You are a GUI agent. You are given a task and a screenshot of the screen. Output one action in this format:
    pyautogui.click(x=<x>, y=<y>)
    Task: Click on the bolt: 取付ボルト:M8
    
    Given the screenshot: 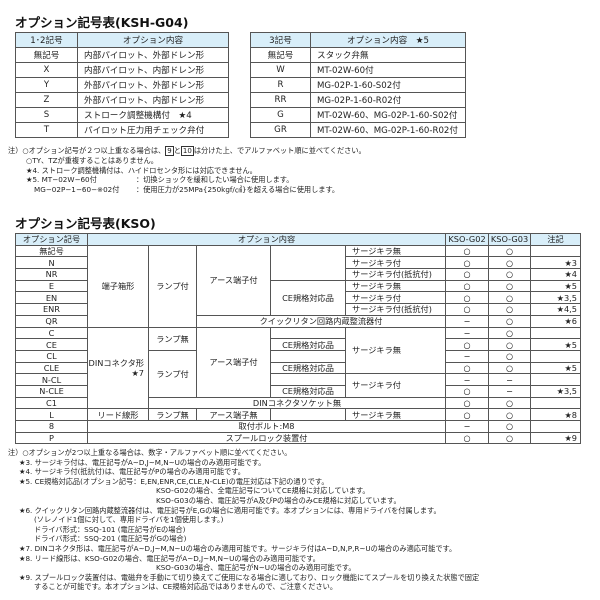 What is the action you would take?
    pyautogui.click(x=266, y=426)
    